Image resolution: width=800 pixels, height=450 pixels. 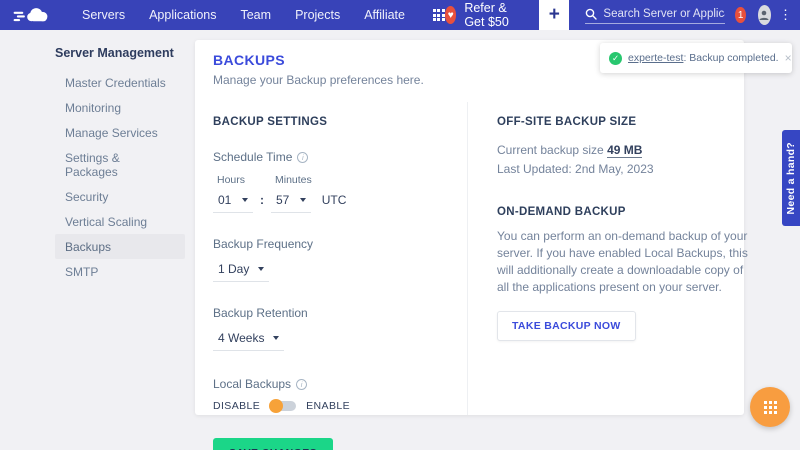 What do you see at coordinates (291, 202) in the screenshot?
I see `minutes-select: 57` at bounding box center [291, 202].